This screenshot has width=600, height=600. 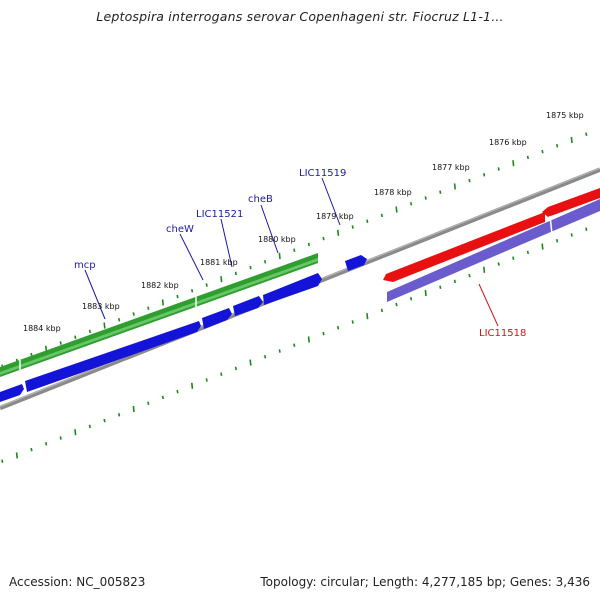 I want to click on gene-arrow-red, so click(x=571, y=202).